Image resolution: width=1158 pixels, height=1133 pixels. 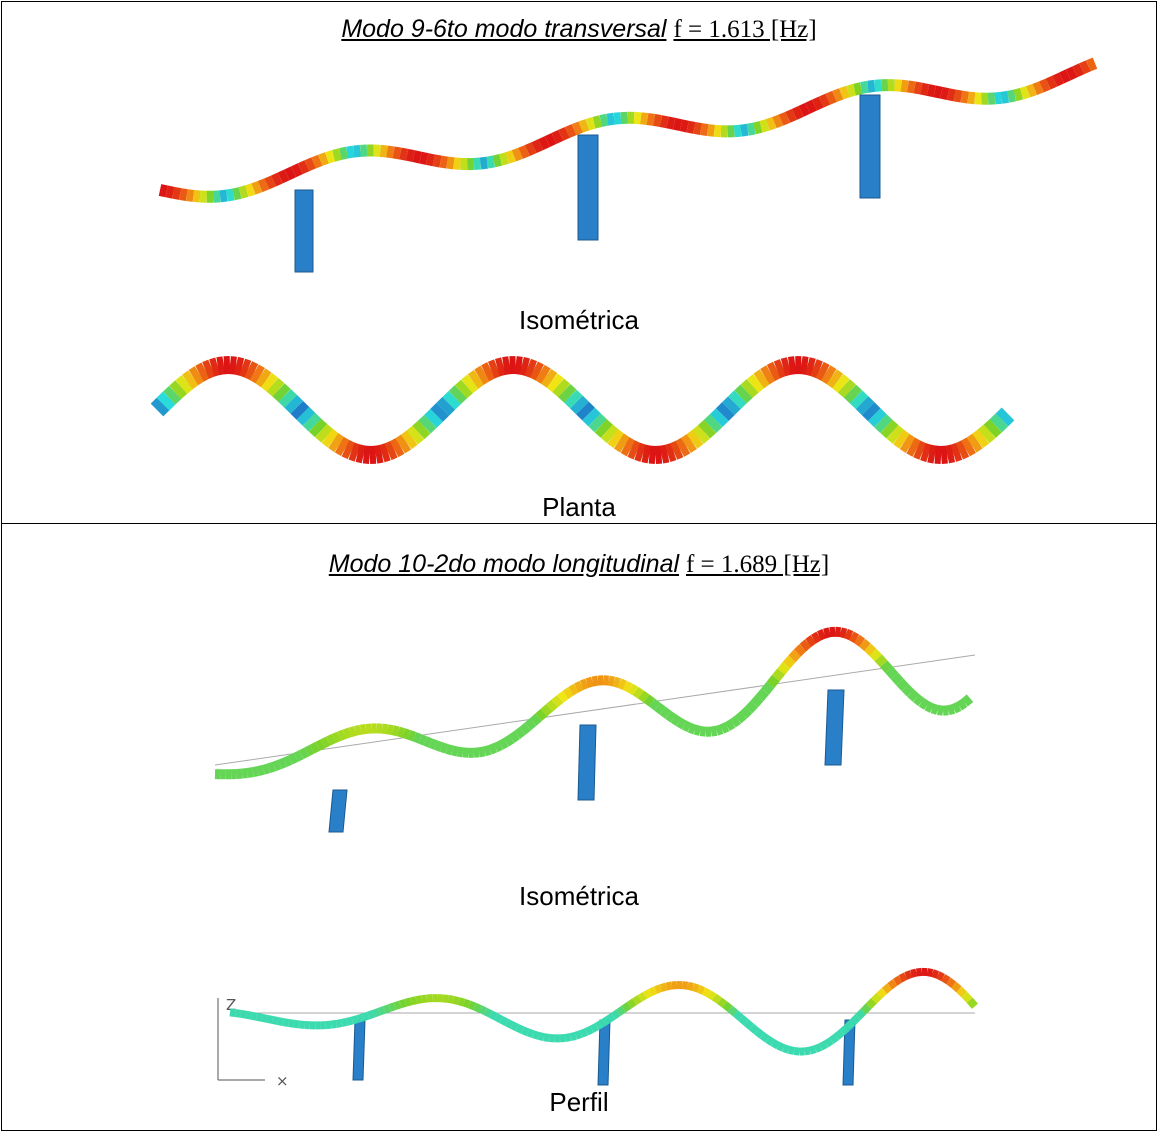 What do you see at coordinates (579, 1102) in the screenshot?
I see `view-caption: Perfil` at bounding box center [579, 1102].